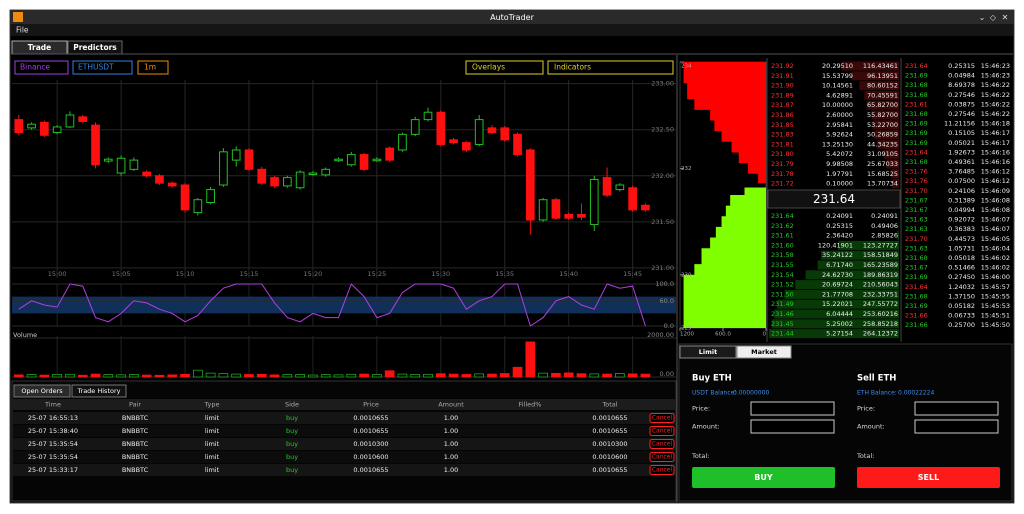 This screenshot has width=1024, height=514. What do you see at coordinates (993, 17) in the screenshot?
I see `maximize-button: ◇` at bounding box center [993, 17].